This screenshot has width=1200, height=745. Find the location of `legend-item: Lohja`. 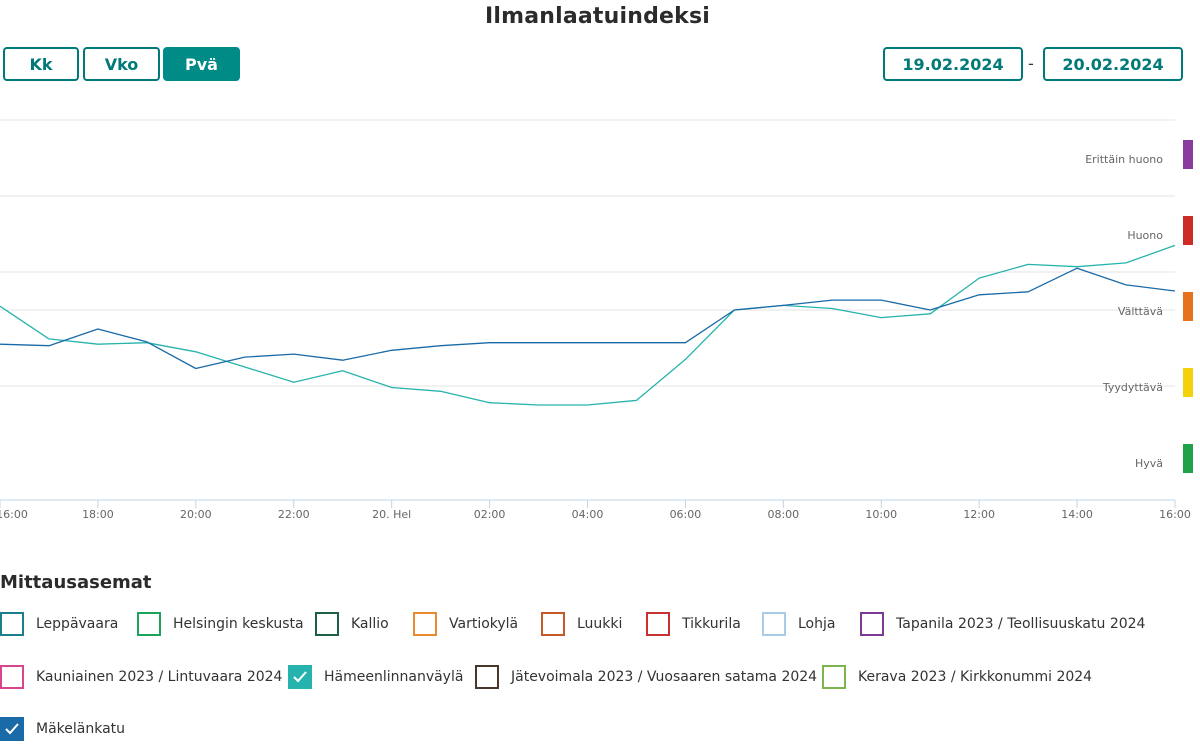

legend-item: Lohja is located at coordinates (798, 624).